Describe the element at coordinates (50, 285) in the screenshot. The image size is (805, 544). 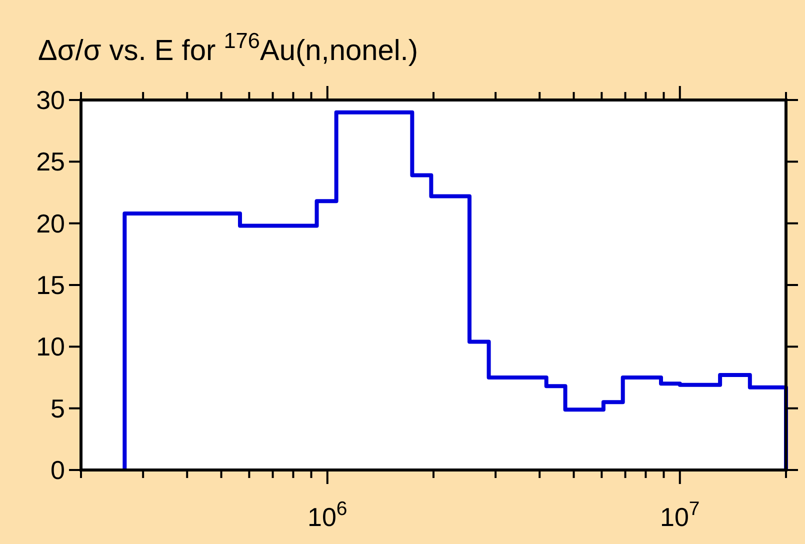
I see `y-tick-label: 15` at that location.